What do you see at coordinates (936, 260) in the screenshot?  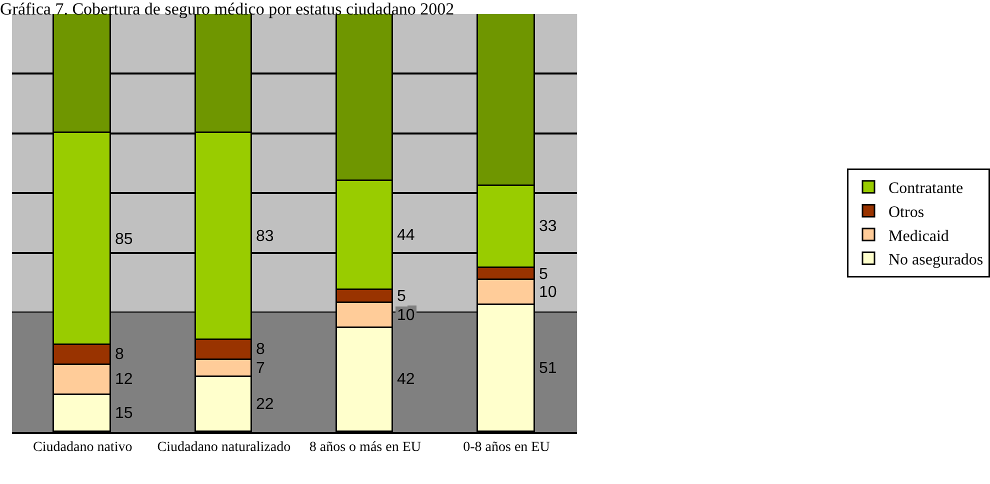 I see `legend-label: No asegurados` at bounding box center [936, 260].